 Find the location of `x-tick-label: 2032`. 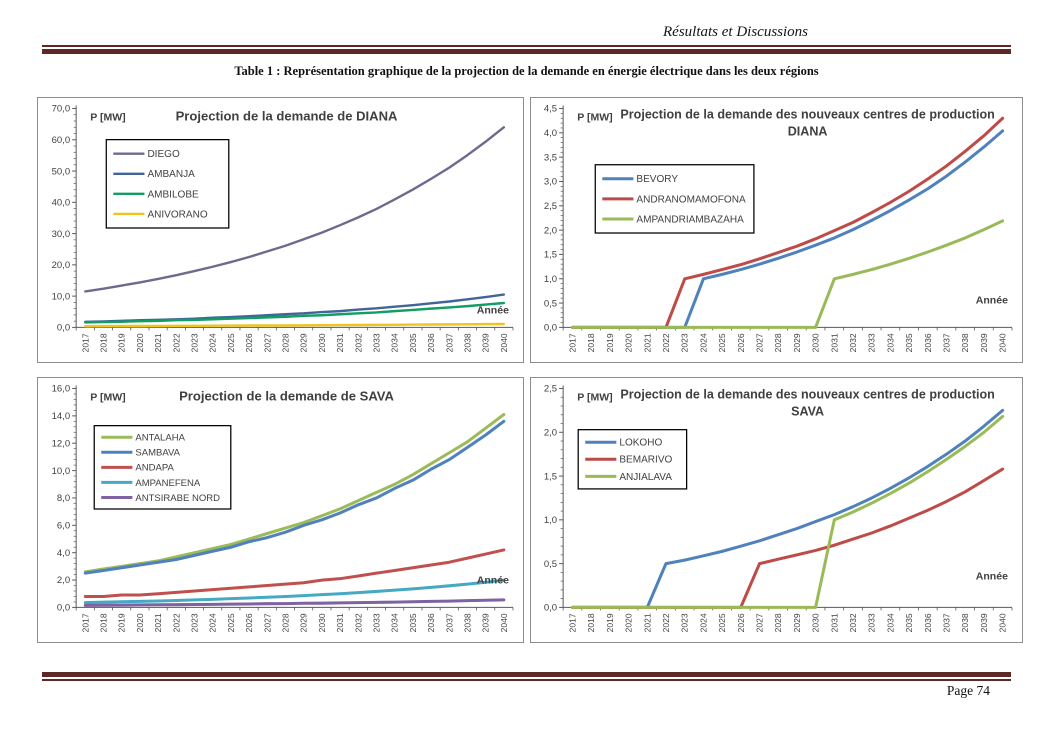

x-tick-label: 2032 is located at coordinates (853, 342).